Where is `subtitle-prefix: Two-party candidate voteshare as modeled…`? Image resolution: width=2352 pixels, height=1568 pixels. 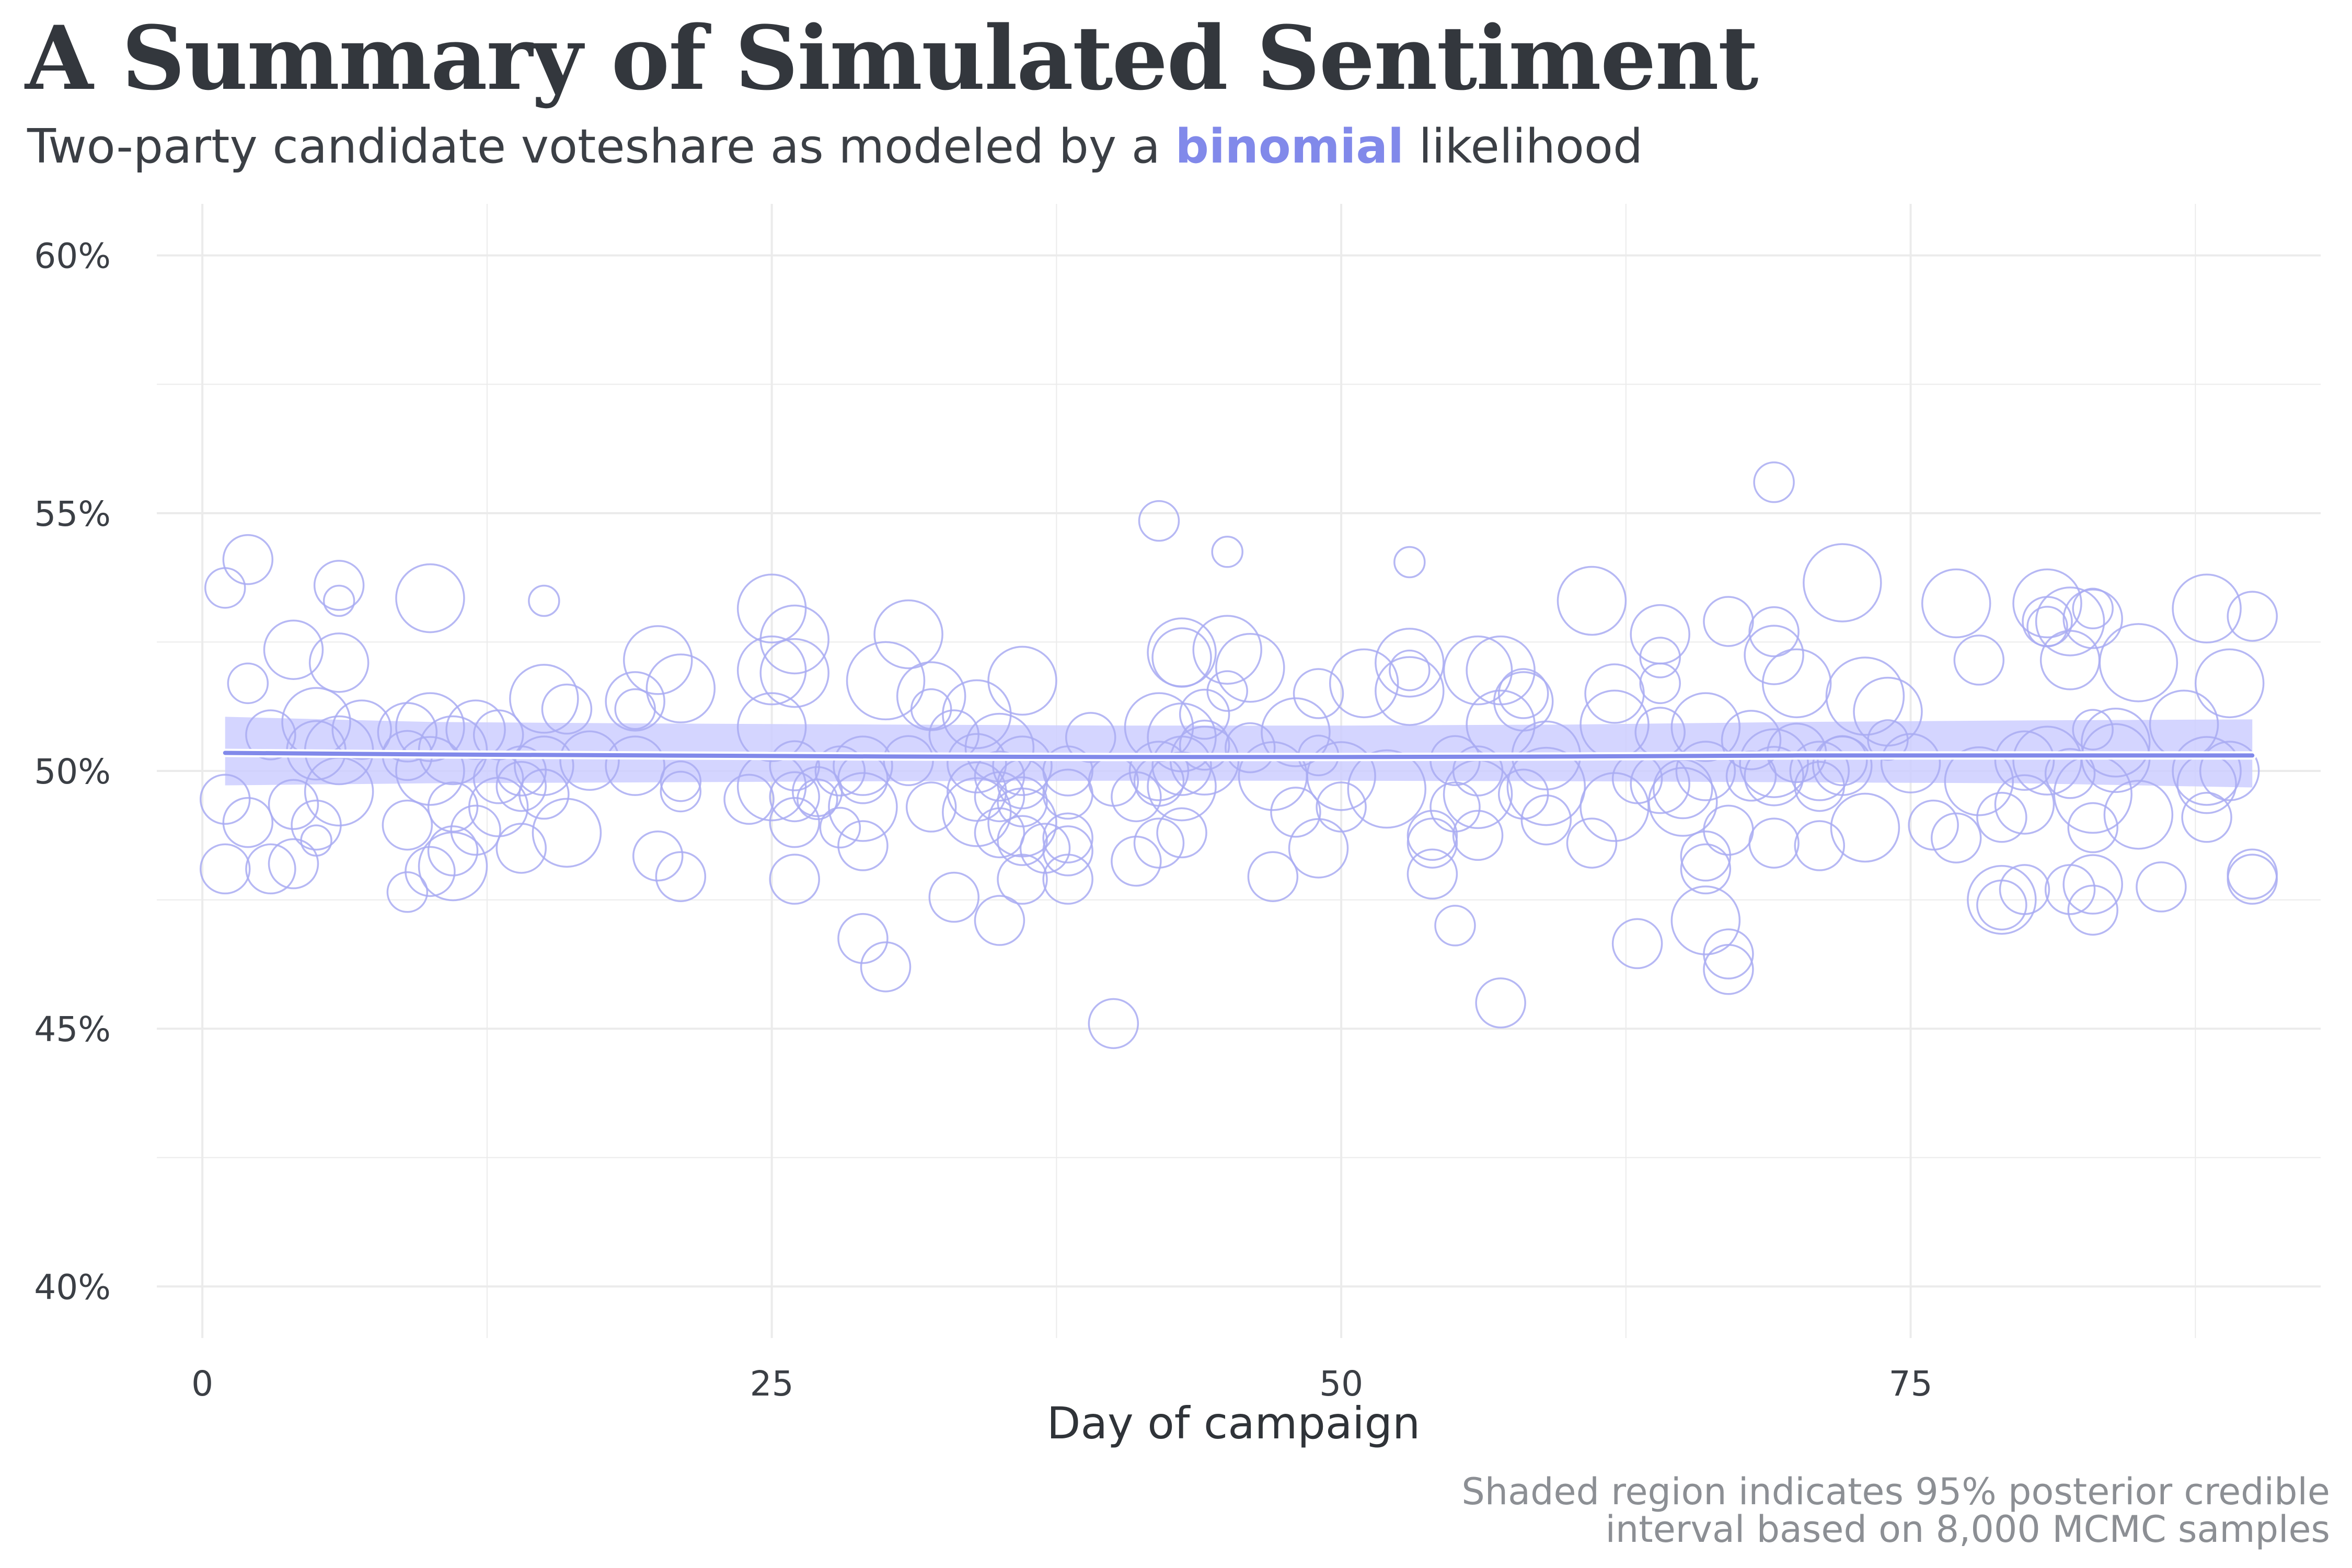 subtitle-prefix: Two-party candidate voteshare as modeled… is located at coordinates (601, 146).